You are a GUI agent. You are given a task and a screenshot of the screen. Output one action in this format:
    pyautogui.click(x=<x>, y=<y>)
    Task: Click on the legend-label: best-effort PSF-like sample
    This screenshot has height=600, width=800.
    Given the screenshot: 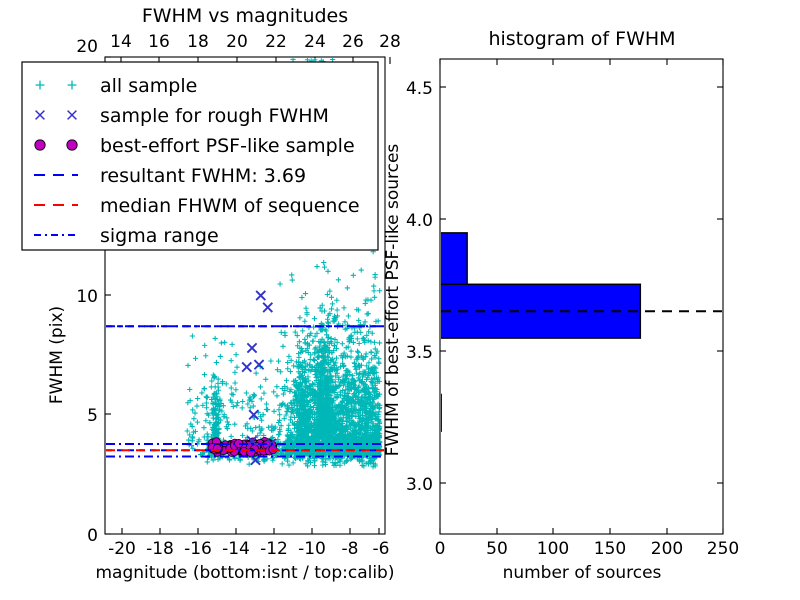 What is the action you would take?
    pyautogui.click(x=227, y=146)
    